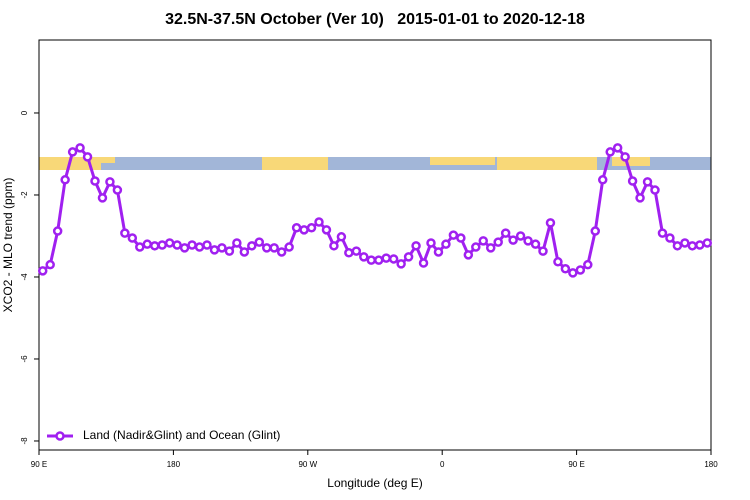  I want to click on x-tick-label: 0, so click(442, 464).